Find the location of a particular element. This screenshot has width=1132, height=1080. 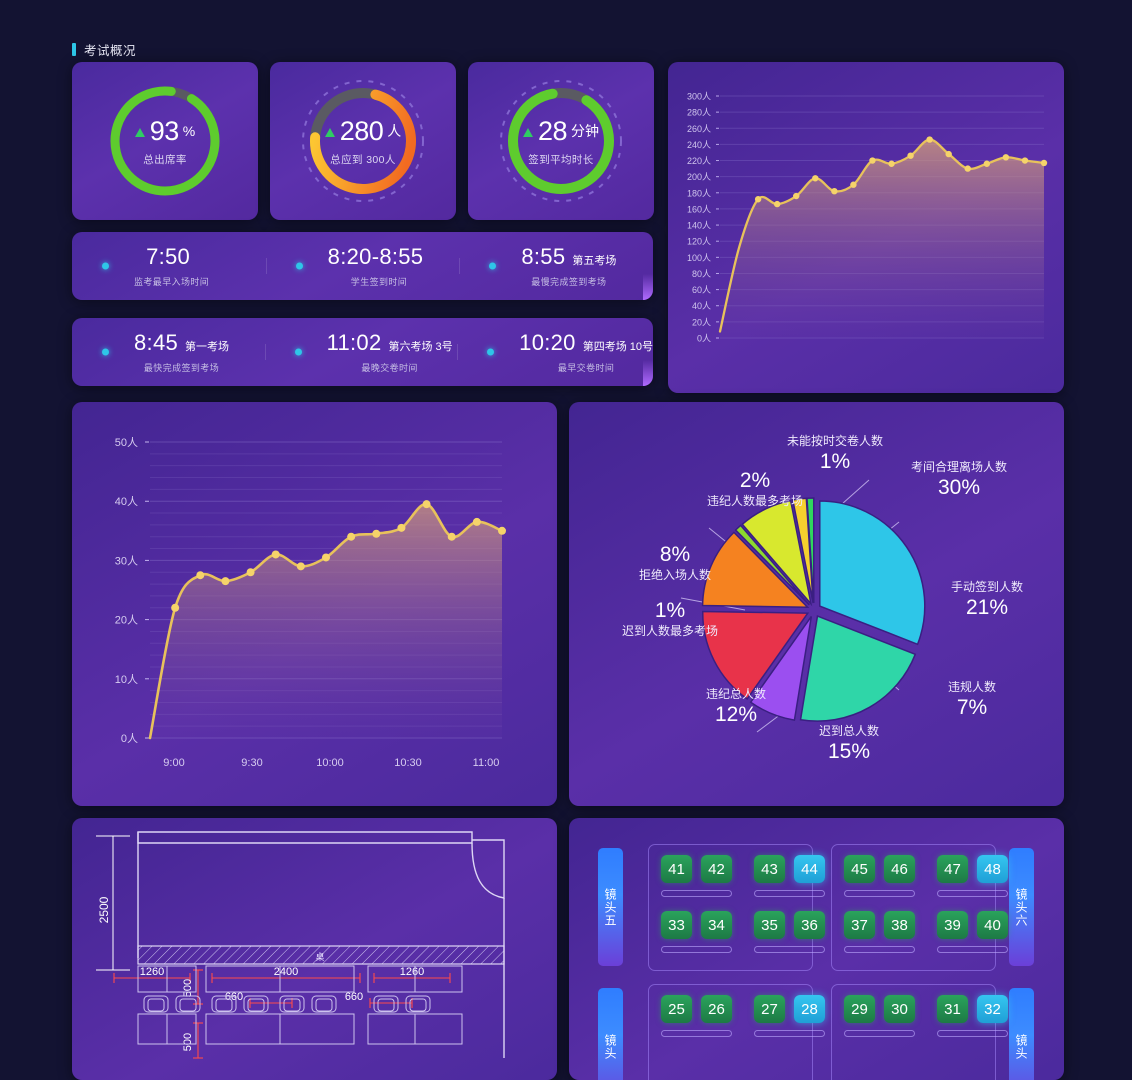

seat-33: 33 is located at coordinates (676, 925).